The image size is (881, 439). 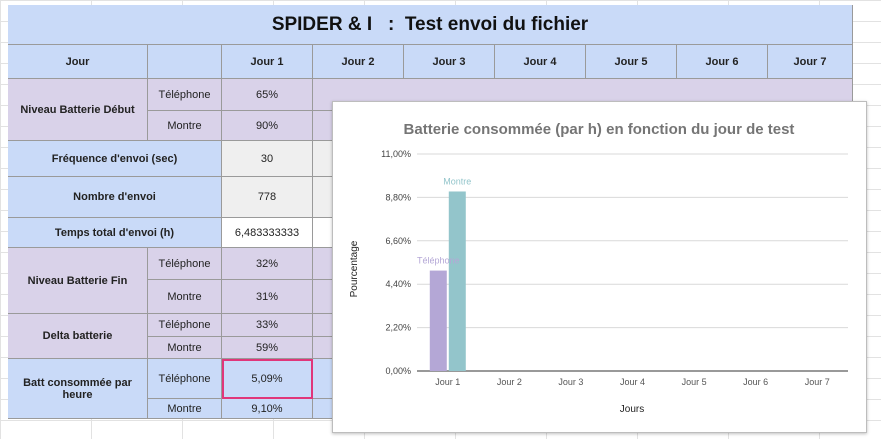 What do you see at coordinates (570, 382) in the screenshot?
I see `x-tick-label: Jour 3` at bounding box center [570, 382].